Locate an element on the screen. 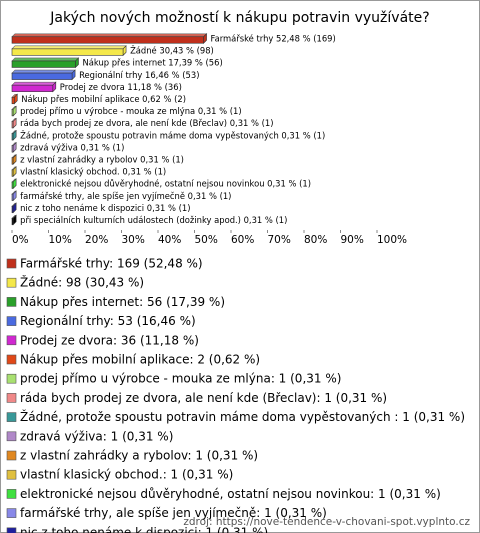 Image resolution: width=480 pixels, height=533 pixels. x-tick-label: 50% is located at coordinates (206, 240).